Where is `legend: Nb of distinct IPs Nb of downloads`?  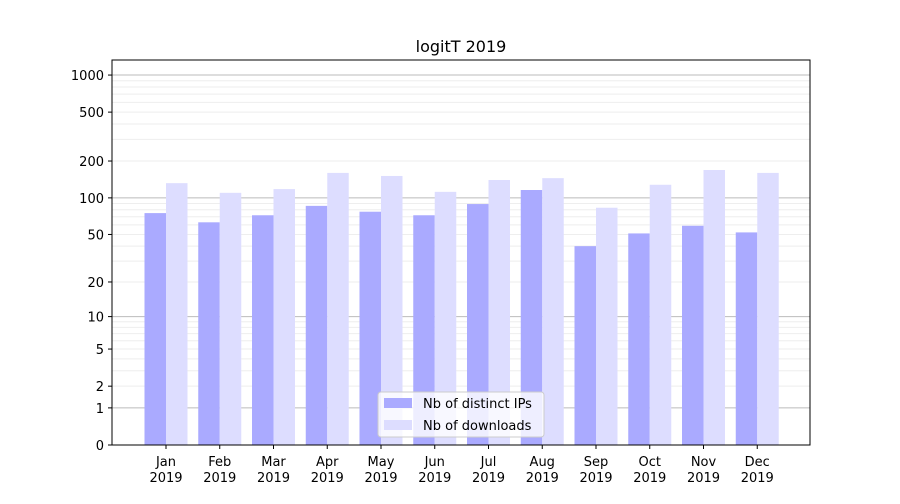
legend: Nb of distinct IPs Nb of downloads is located at coordinates (461, 414).